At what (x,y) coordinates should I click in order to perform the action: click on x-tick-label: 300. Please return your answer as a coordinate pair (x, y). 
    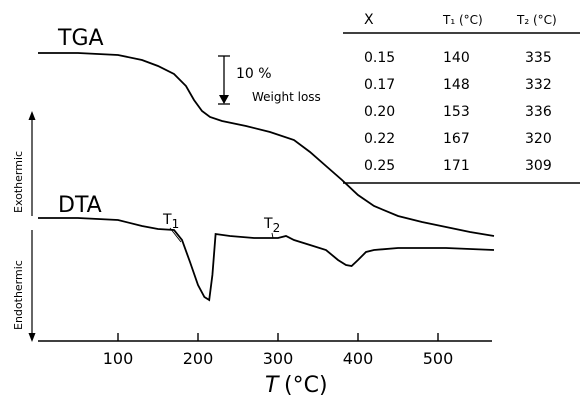
    Looking at the image, I should click on (278, 358).